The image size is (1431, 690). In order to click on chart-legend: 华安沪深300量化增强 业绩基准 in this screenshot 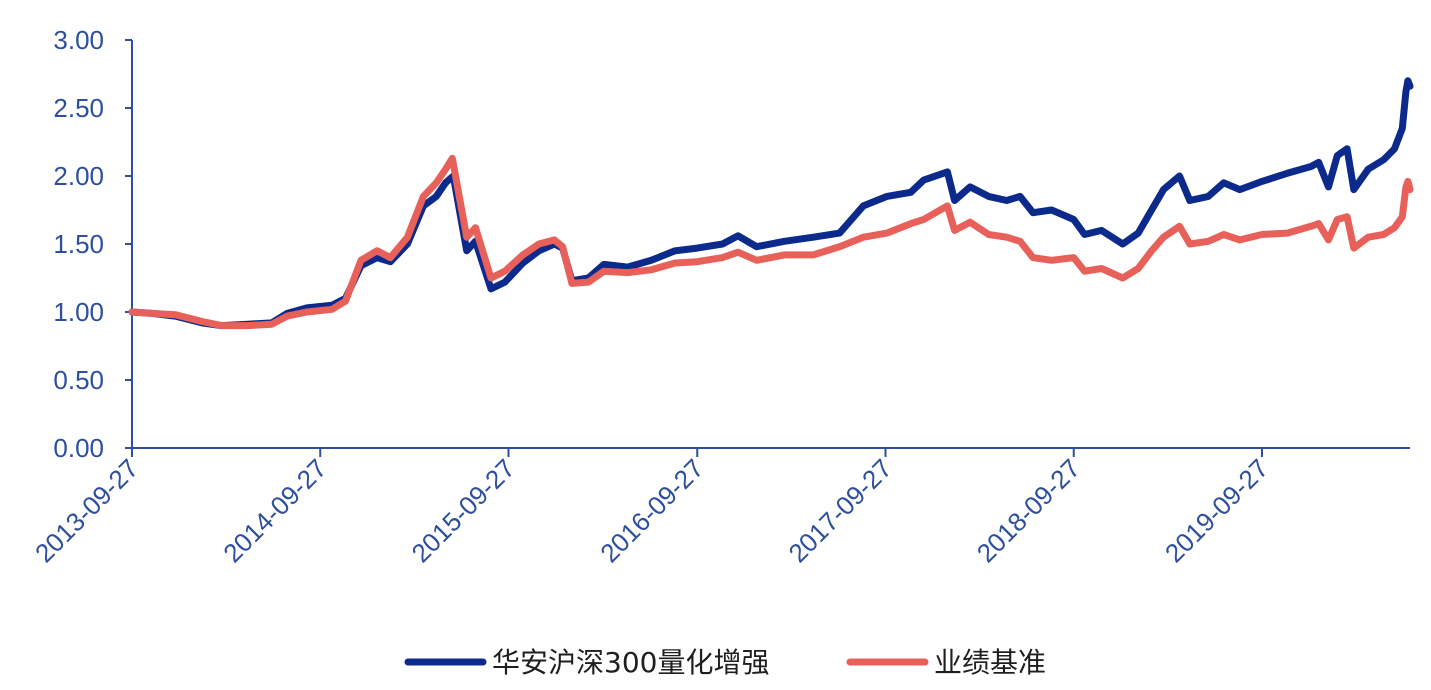, I will do `click(725, 662)`.